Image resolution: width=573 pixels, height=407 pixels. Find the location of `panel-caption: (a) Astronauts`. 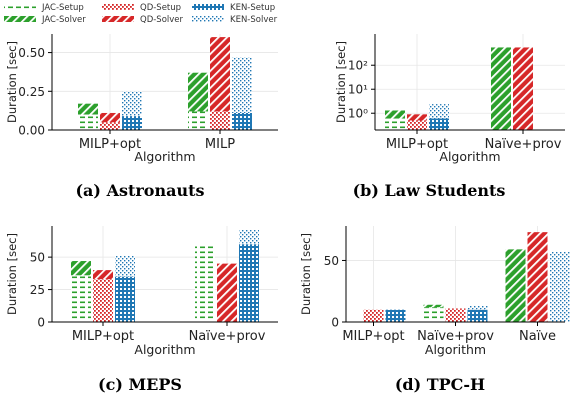

panel-caption: (a) Astronauts is located at coordinates (139, 190).